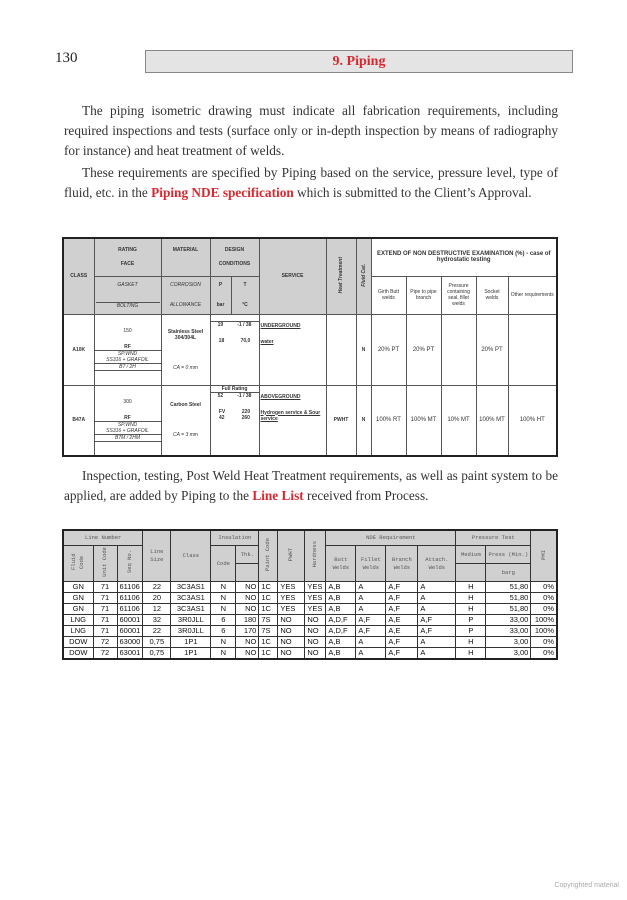  I want to click on table-cell: 51,80, so click(508, 587).